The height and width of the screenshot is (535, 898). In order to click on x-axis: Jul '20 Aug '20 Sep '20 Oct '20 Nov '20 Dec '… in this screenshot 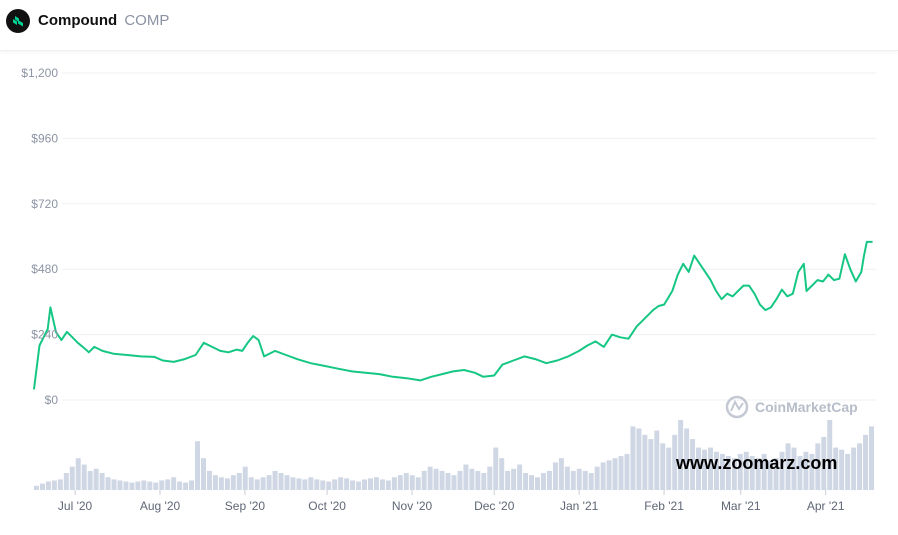, I will do `click(451, 501)`.